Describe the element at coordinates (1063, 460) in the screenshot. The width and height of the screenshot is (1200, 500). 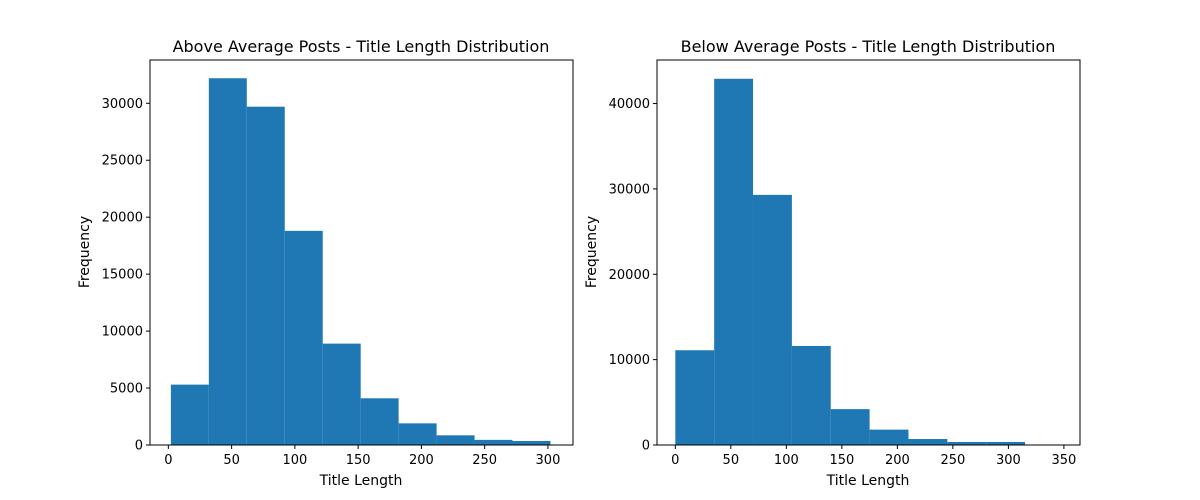
I see `x-tick-label: 350` at that location.